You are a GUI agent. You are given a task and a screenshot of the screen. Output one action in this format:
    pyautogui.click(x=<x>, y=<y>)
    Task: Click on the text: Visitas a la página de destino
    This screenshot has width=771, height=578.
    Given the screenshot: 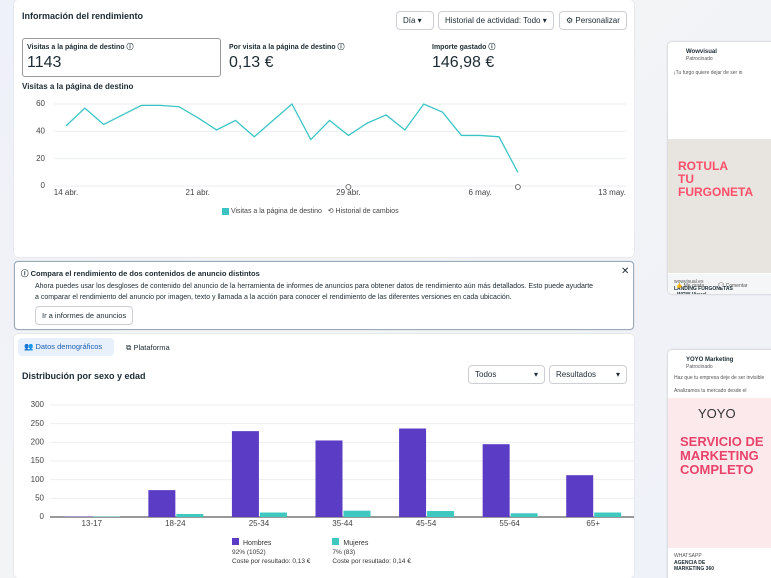 What is the action you would take?
    pyautogui.click(x=76, y=47)
    